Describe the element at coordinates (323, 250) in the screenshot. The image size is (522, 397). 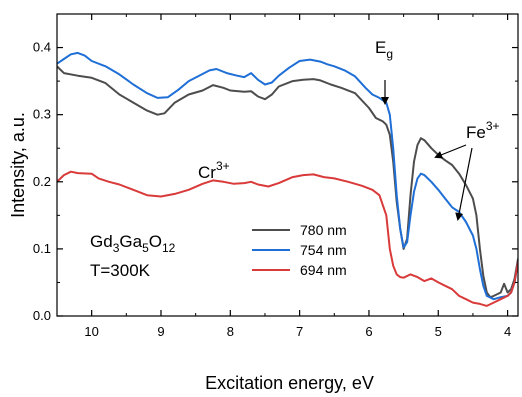
I see `legend-label-754-nm: 754 nm` at that location.